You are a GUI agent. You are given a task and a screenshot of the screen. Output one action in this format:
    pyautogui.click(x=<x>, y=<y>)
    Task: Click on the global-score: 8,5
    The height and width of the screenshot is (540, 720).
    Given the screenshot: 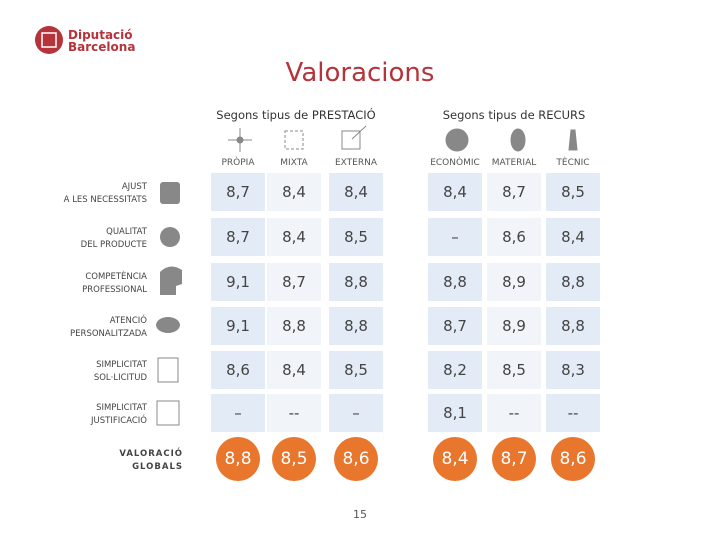 What is the action you would take?
    pyautogui.click(x=294, y=459)
    